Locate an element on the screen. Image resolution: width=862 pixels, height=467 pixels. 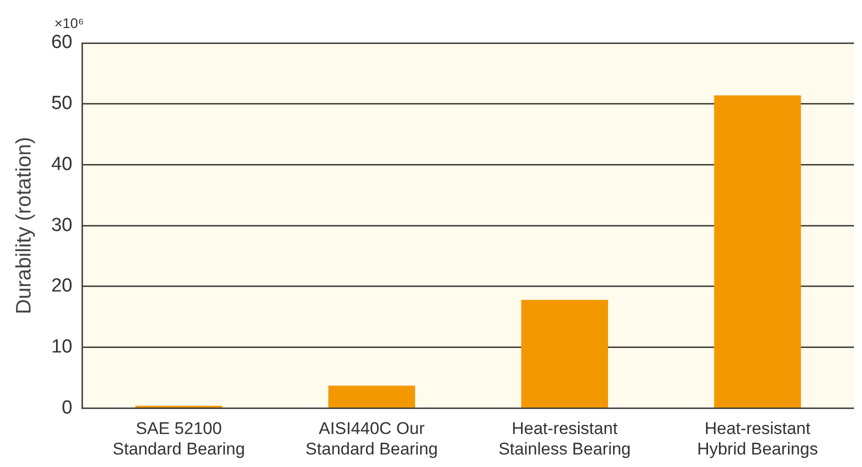
y-tick-label: 40 is located at coordinates (61, 164).